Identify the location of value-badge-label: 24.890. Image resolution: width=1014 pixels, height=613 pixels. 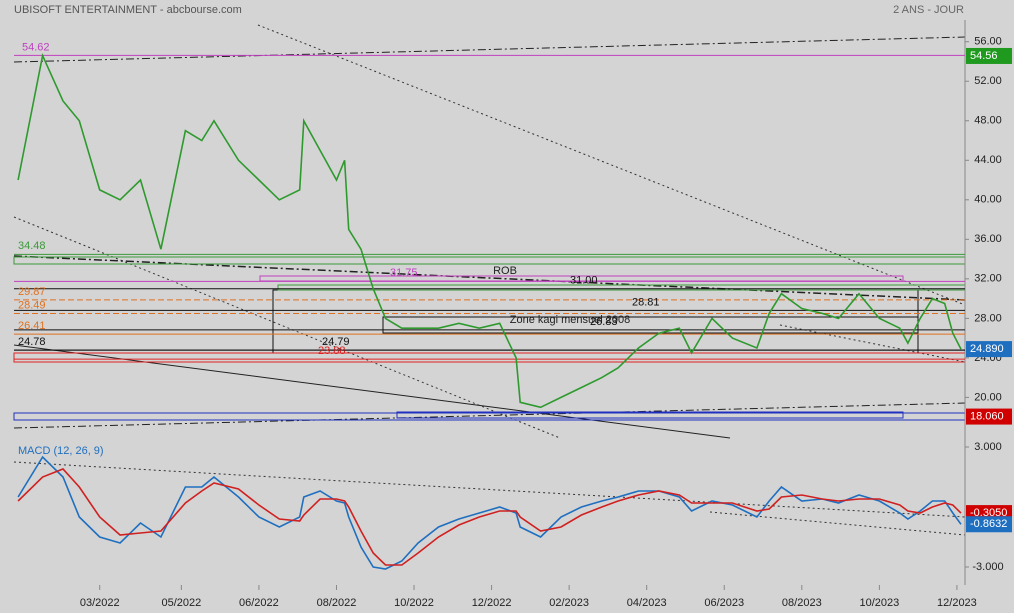
(987, 349).